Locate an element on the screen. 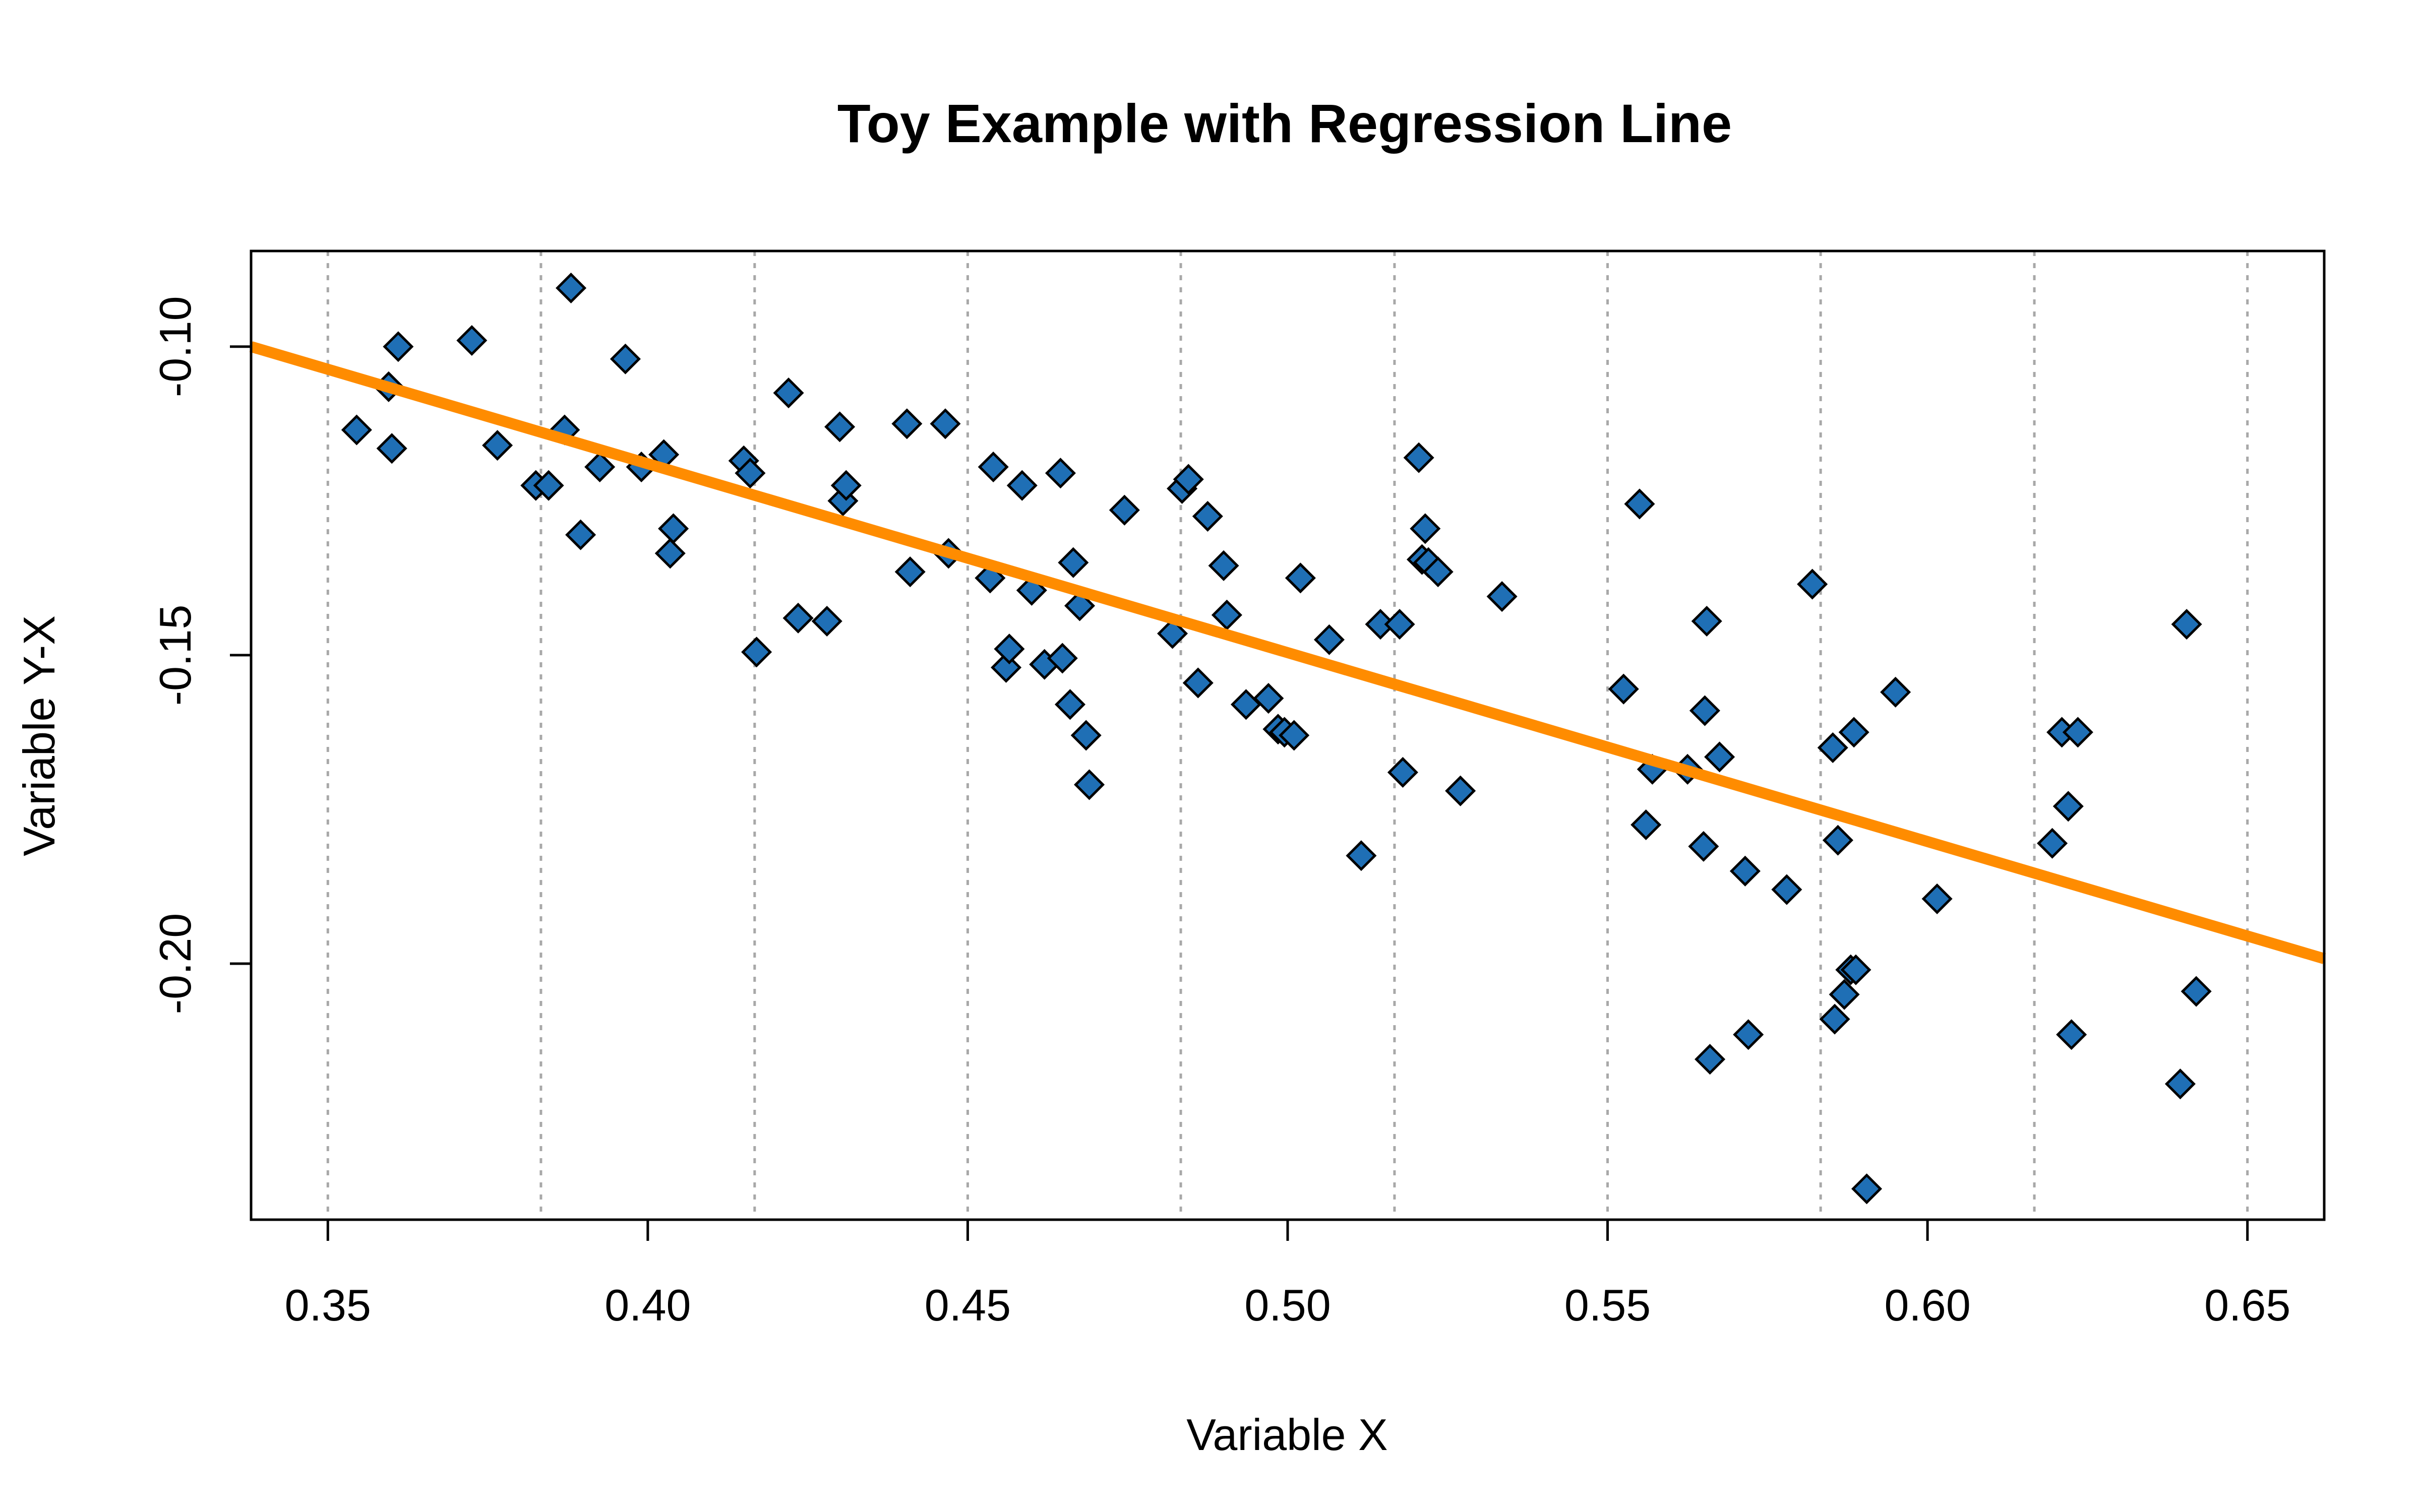 The image size is (2420, 1512). y-tick-label: -0.15 is located at coordinates (175, 655).